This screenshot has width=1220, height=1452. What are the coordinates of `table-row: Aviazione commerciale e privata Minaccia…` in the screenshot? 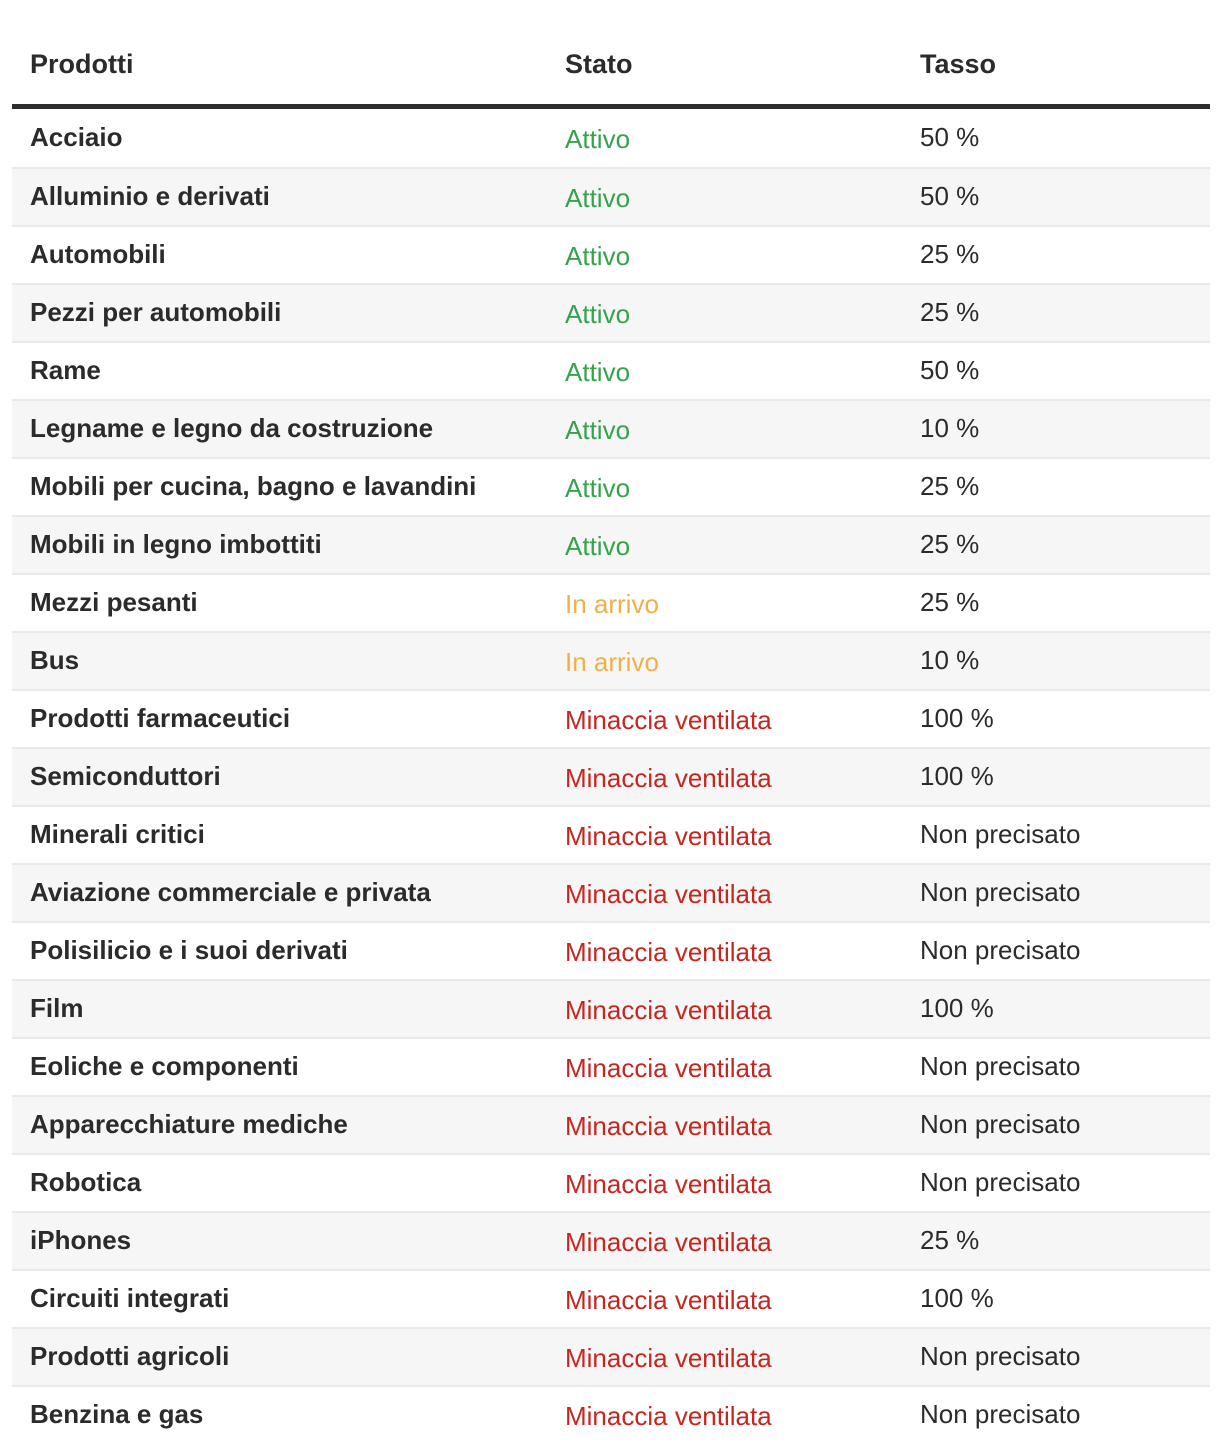 It's located at (611, 891).